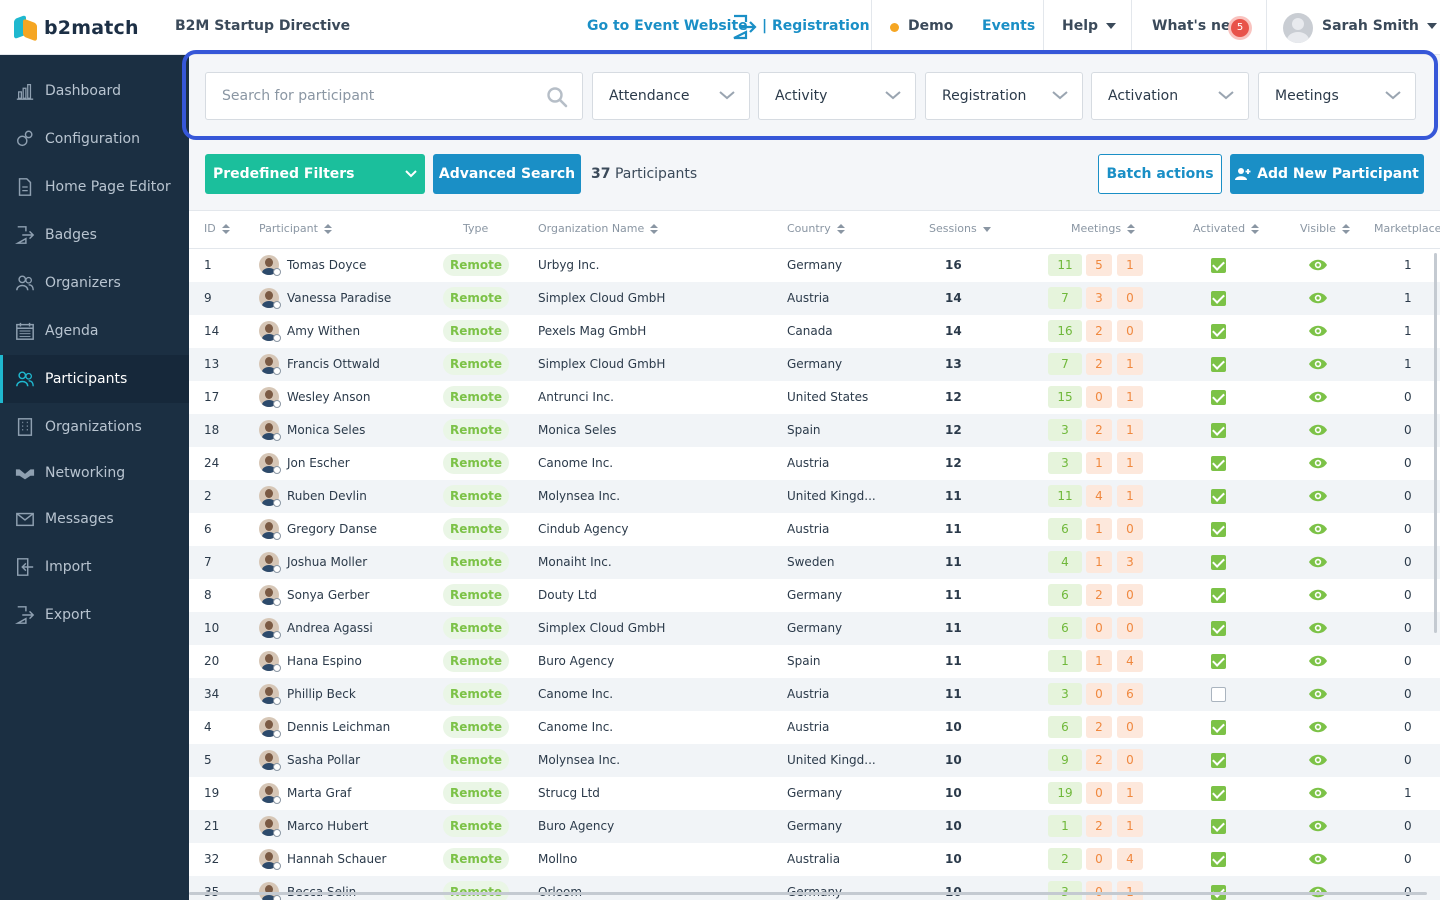  Describe the element at coordinates (1065, 760) in the screenshot. I see `meetings-accepted-badge: 9` at that location.